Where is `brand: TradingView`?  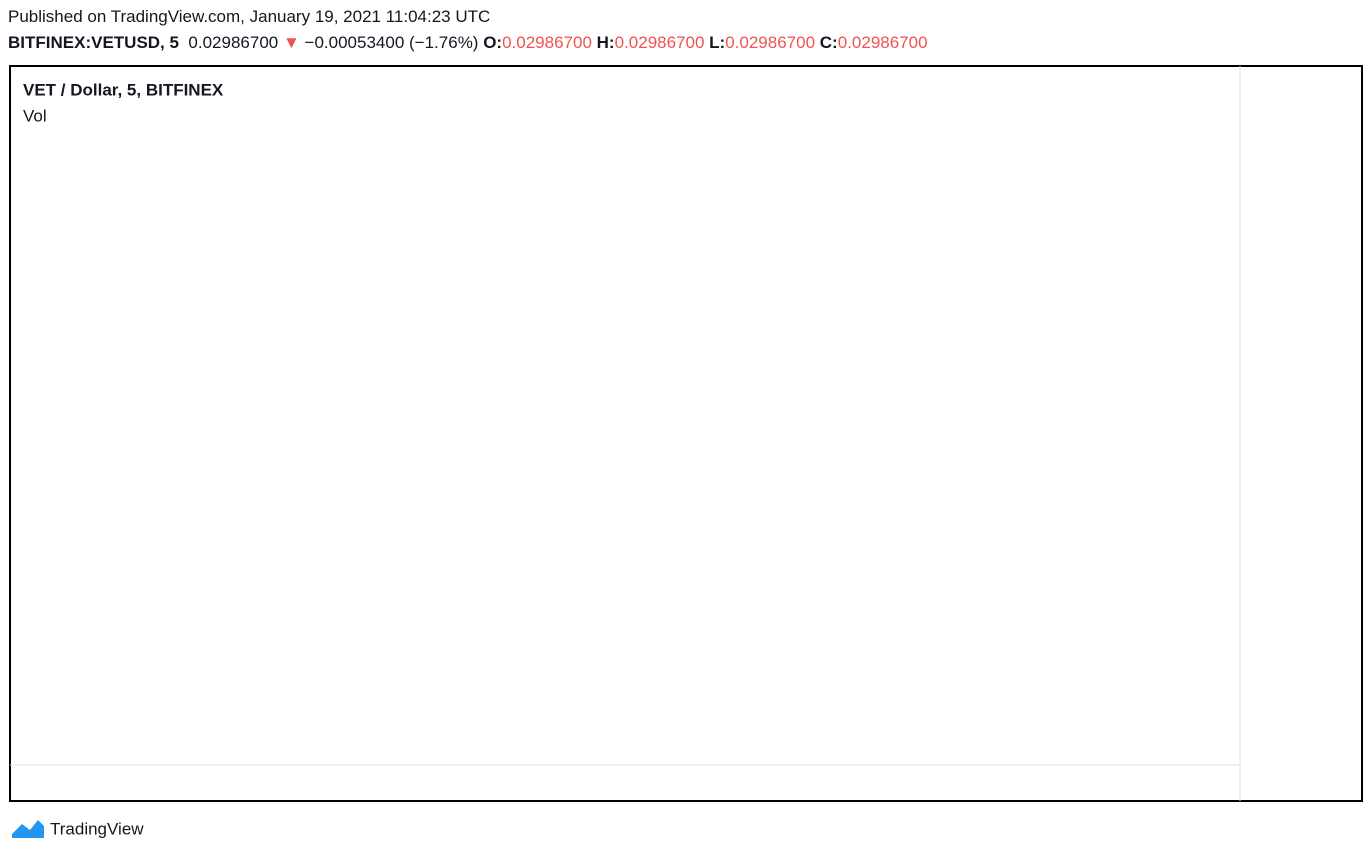 brand: TradingView is located at coordinates (97, 828).